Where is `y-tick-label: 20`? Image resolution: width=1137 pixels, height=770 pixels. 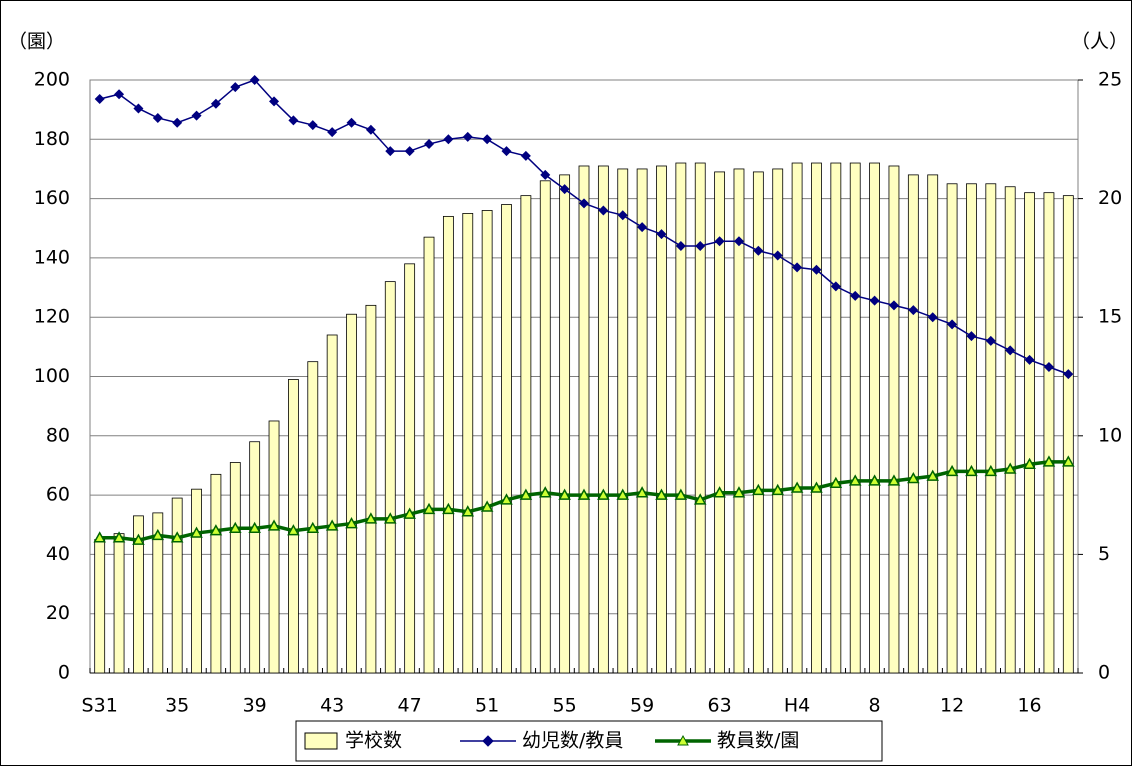
y-tick-label: 20 is located at coordinates (58, 613).